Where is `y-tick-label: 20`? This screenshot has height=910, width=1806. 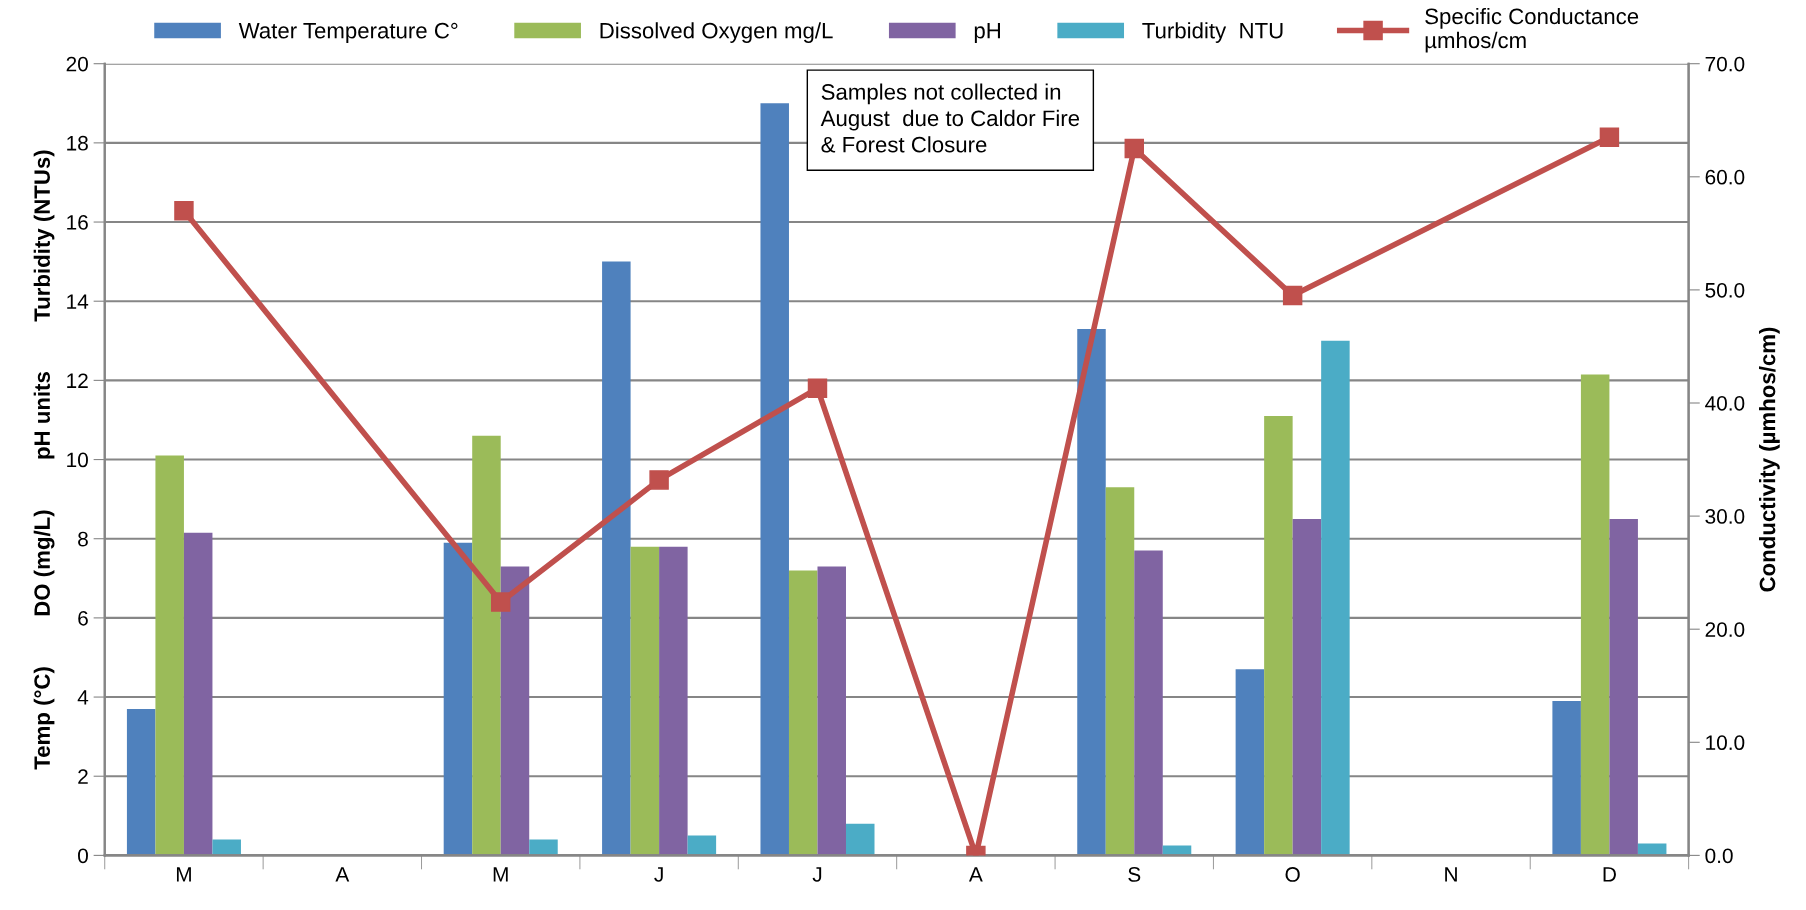 y-tick-label: 20 is located at coordinates (77, 64).